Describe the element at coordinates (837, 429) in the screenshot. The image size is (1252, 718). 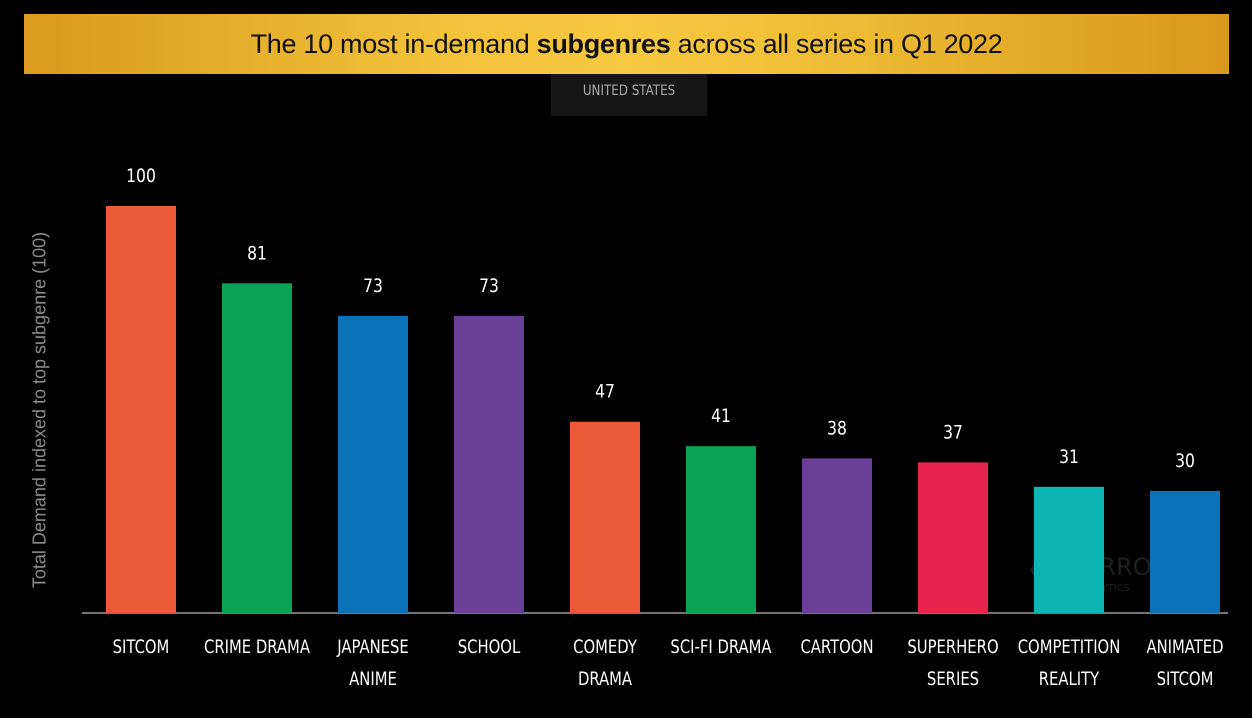
I see `value-label-6: 38` at that location.